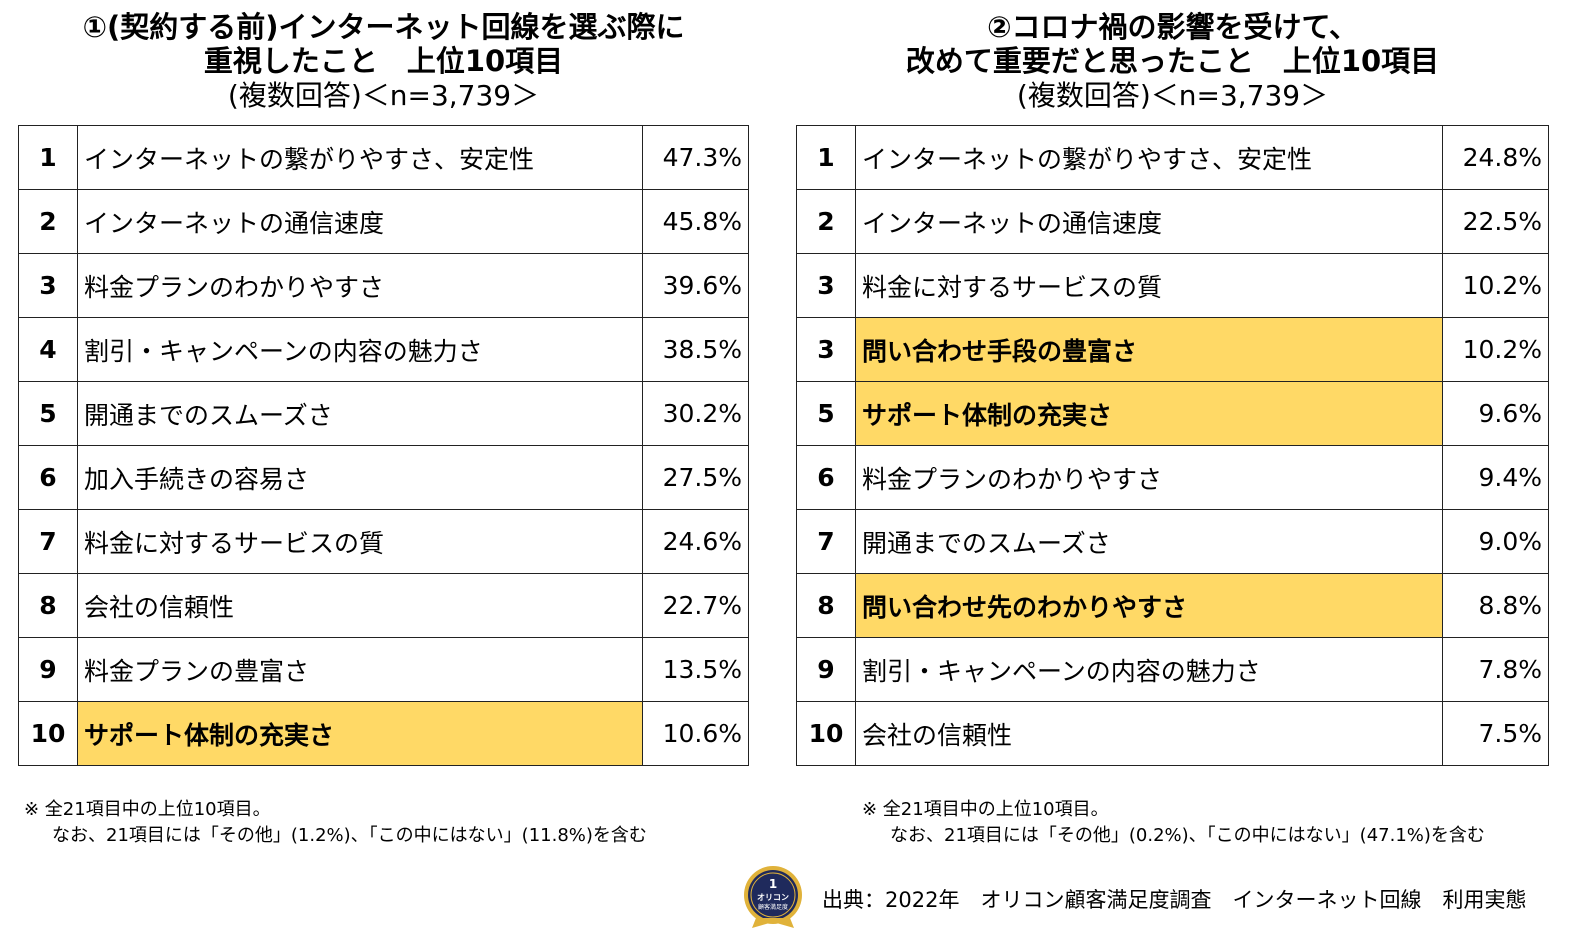 Image resolution: width=1569 pixels, height=938 pixels. Describe the element at coordinates (695, 477) in the screenshot. I see `percent-cell: 27.5%` at that location.